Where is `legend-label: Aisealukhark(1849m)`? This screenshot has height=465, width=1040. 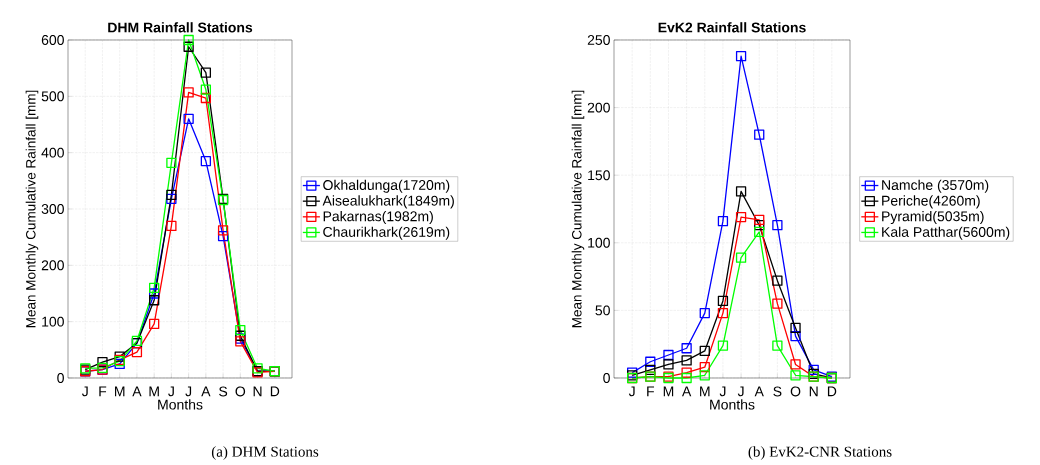 legend-label: Aisealukhark(1849m) is located at coordinates (388, 202).